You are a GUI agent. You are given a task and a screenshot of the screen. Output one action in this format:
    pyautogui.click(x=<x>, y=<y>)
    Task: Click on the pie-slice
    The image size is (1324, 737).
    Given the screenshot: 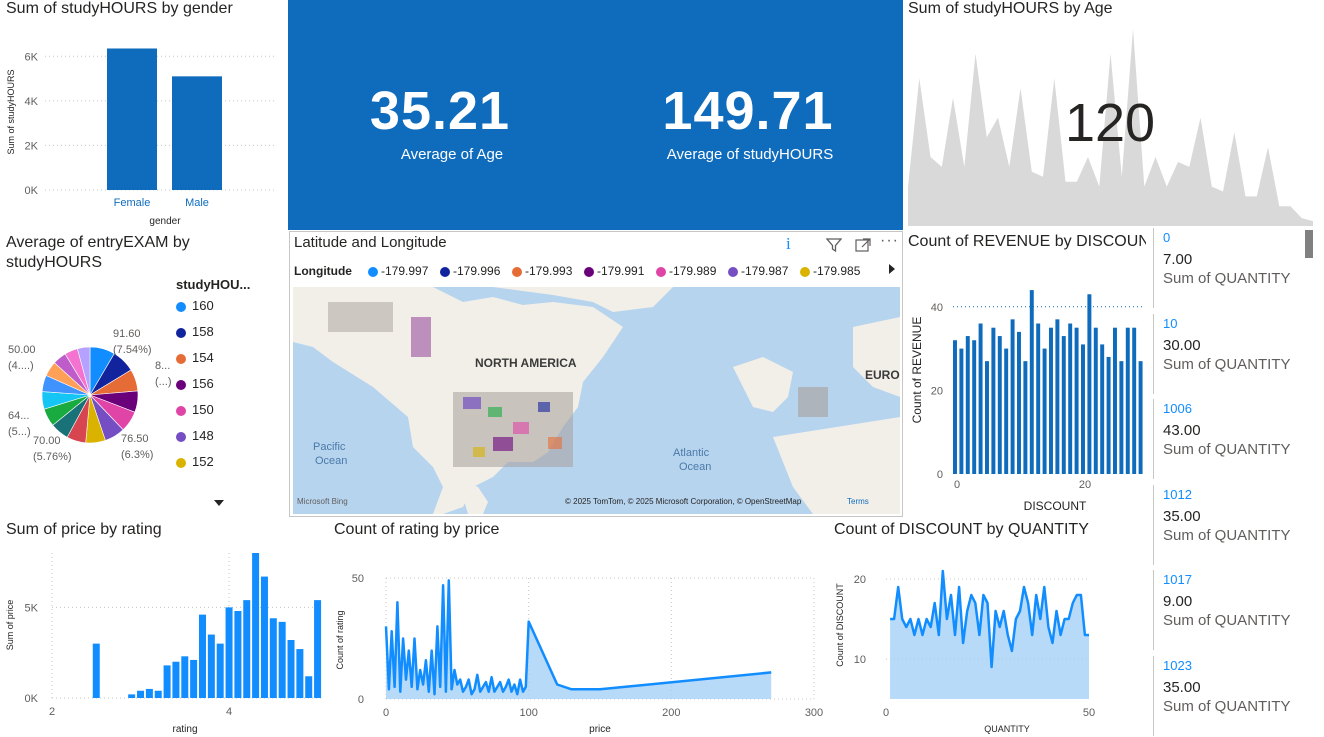 What is the action you would take?
    pyautogui.click(x=83, y=371)
    